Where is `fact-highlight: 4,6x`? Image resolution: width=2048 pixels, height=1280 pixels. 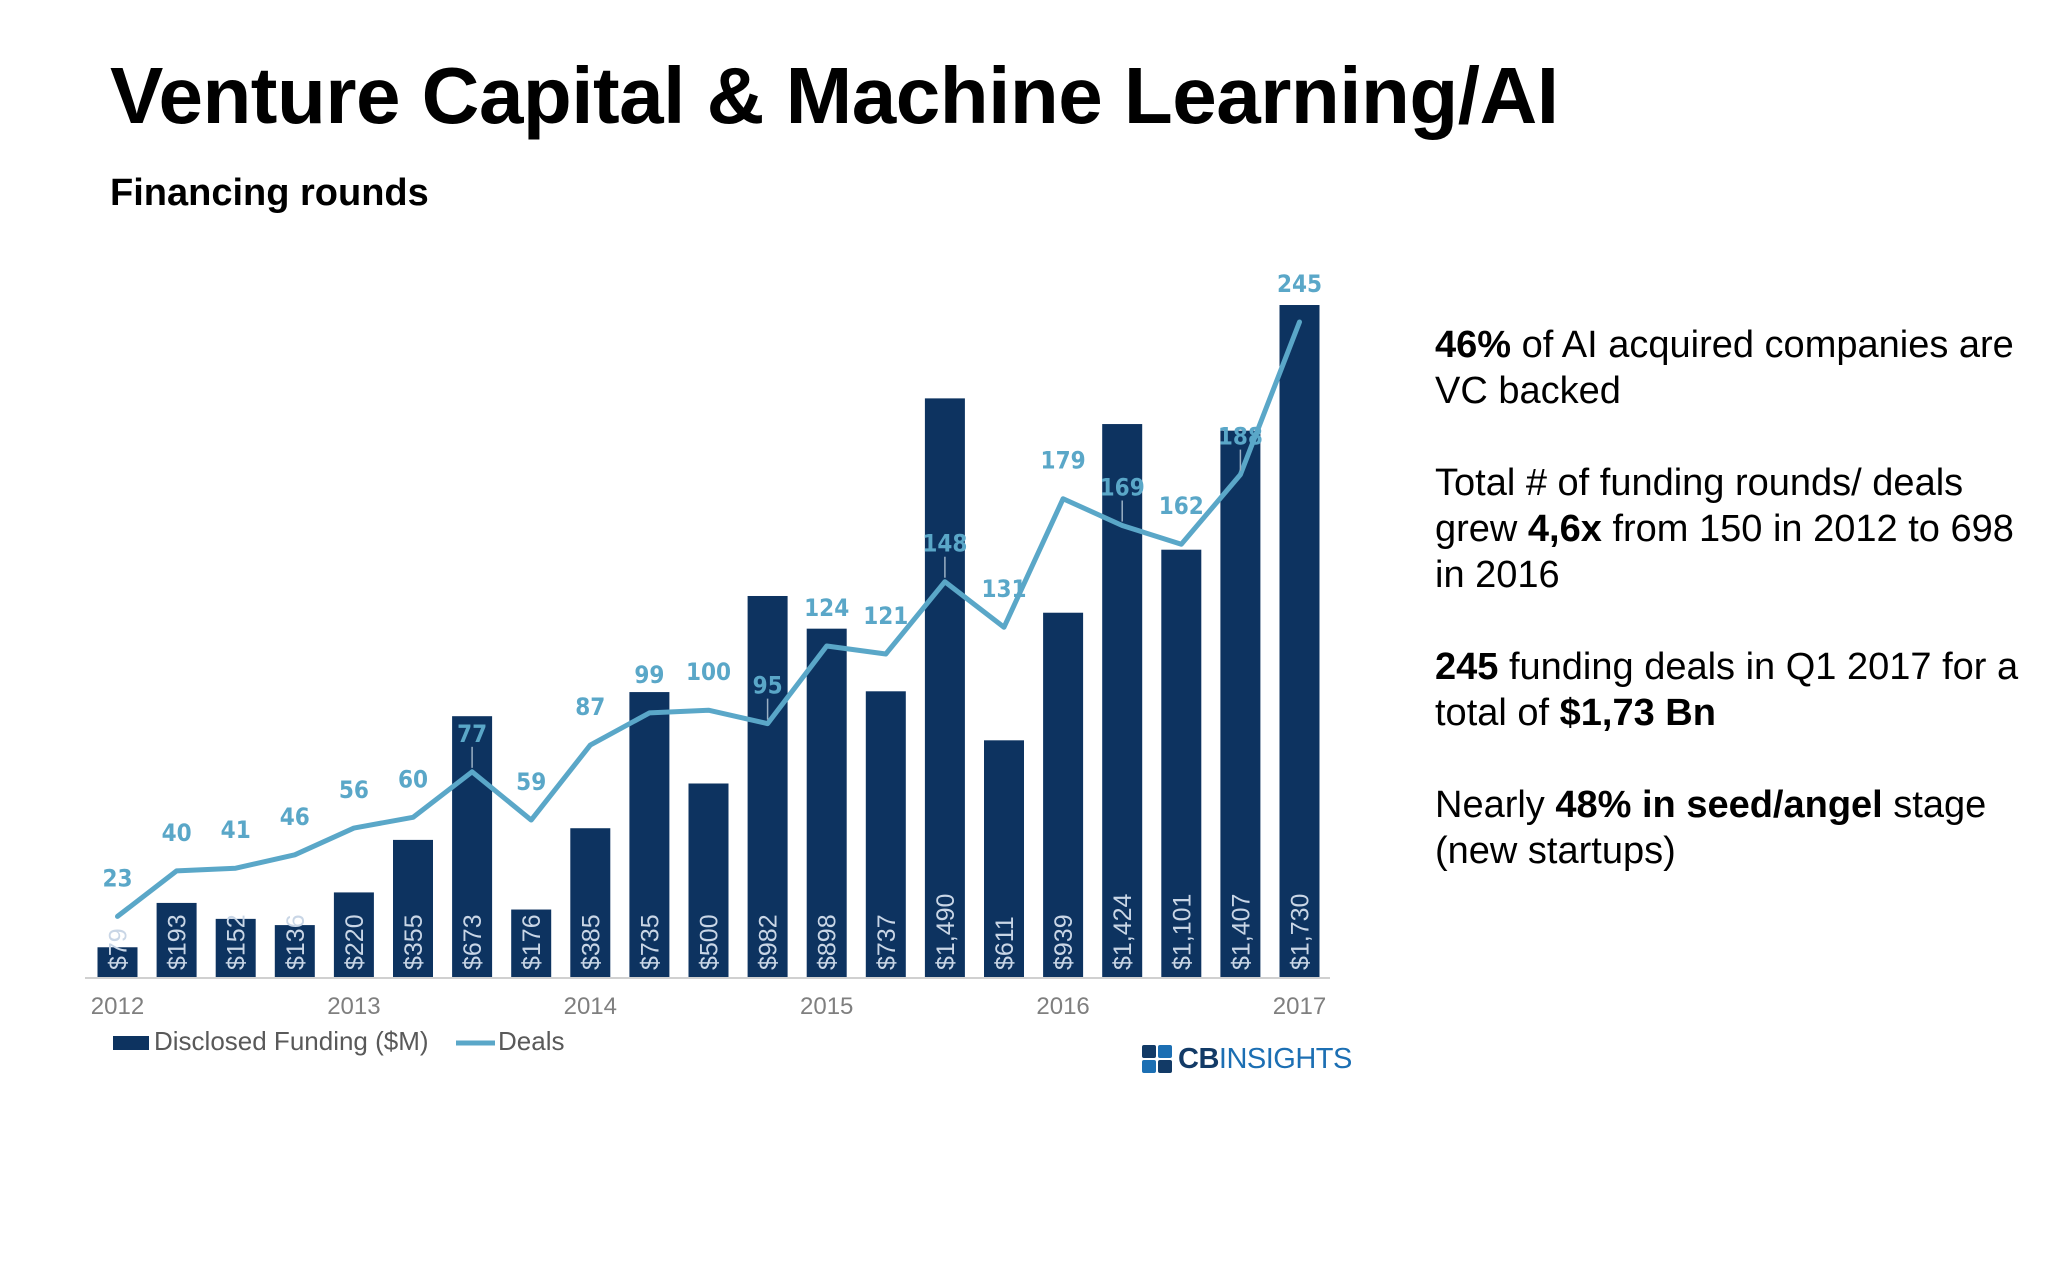
fact-highlight: 4,6x is located at coordinates (1564, 529).